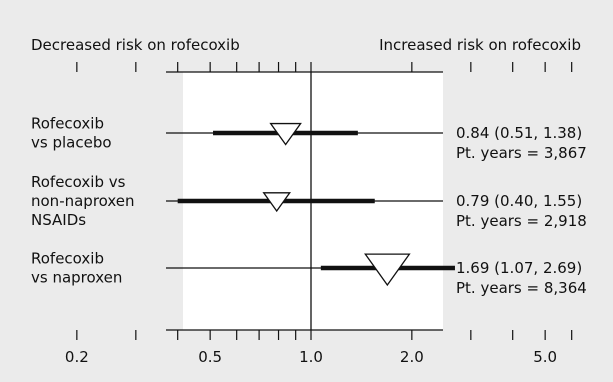 This screenshot has width=613, height=382. What do you see at coordinates (480, 45) in the screenshot?
I see `right-header: Increased risk on rofecoxib` at bounding box center [480, 45].